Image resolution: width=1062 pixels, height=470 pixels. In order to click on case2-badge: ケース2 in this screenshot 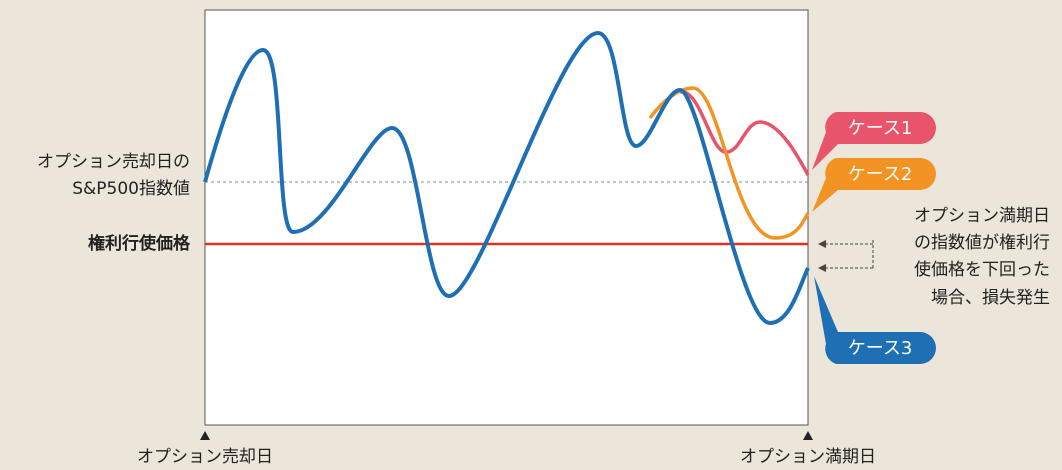, I will do `click(874, 185)`.